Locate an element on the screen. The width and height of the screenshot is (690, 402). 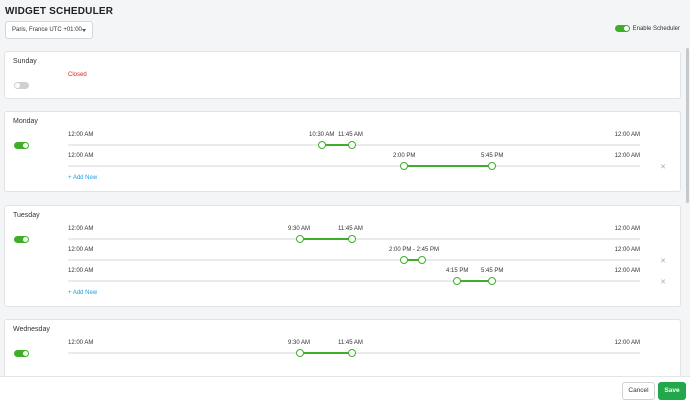
cancel-button: Cancel is located at coordinates (638, 391).